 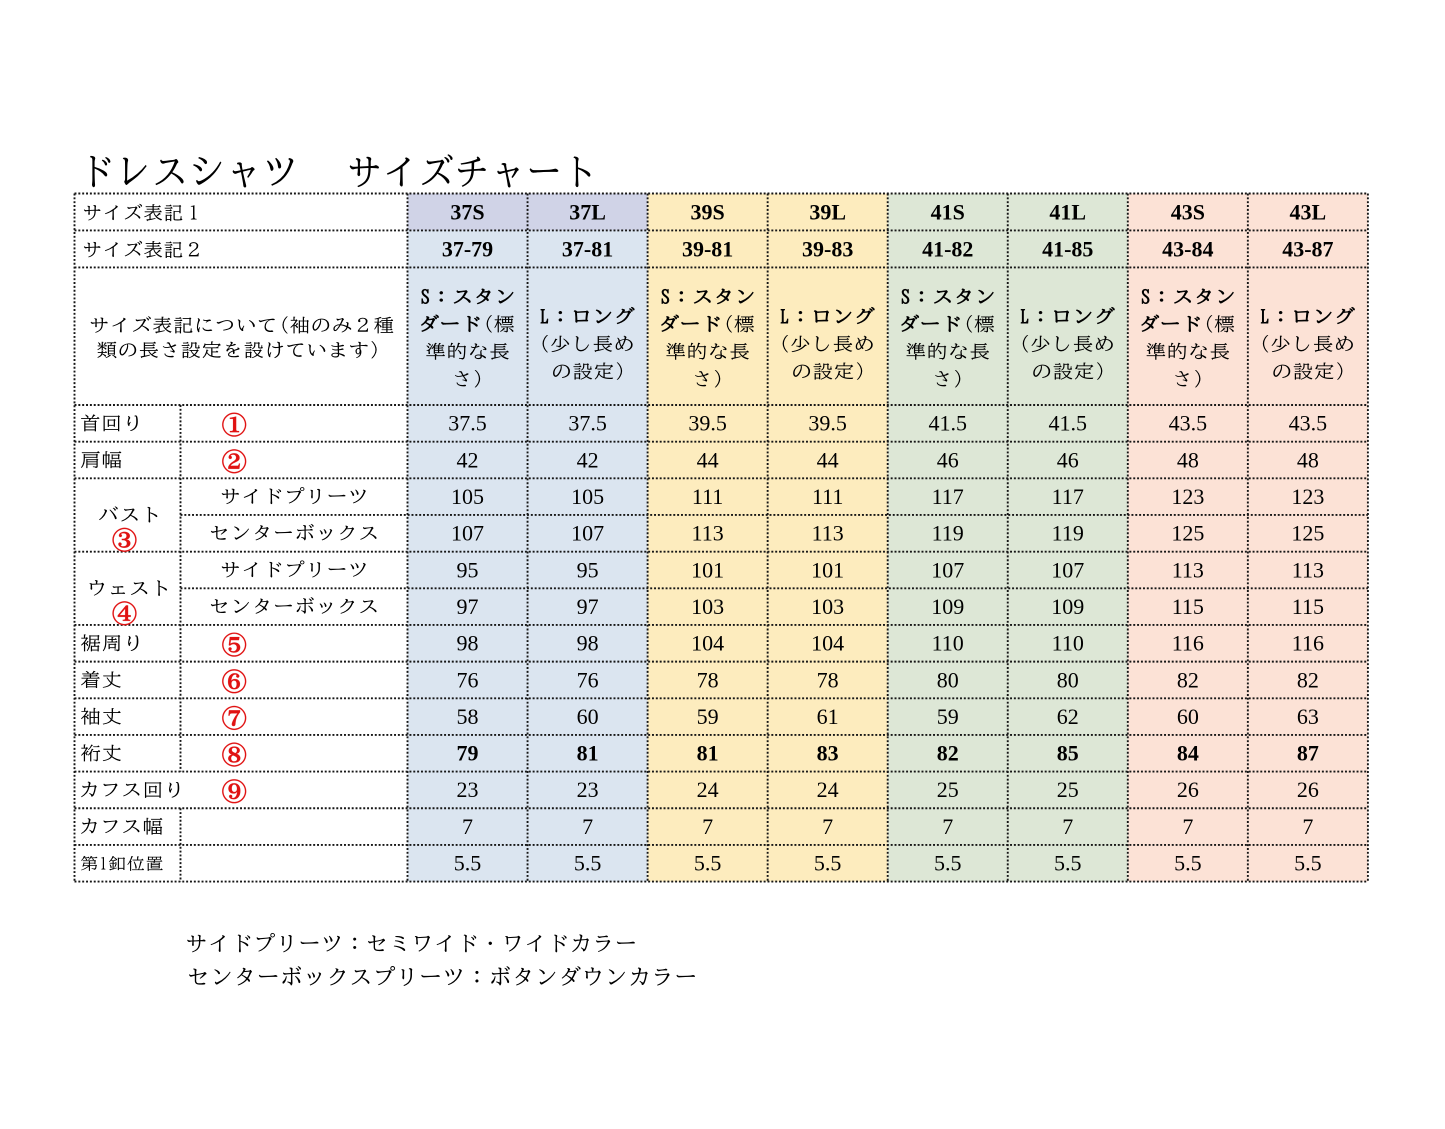 What do you see at coordinates (827, 211) in the screenshot?
I see `svg-text: 39L` at bounding box center [827, 211].